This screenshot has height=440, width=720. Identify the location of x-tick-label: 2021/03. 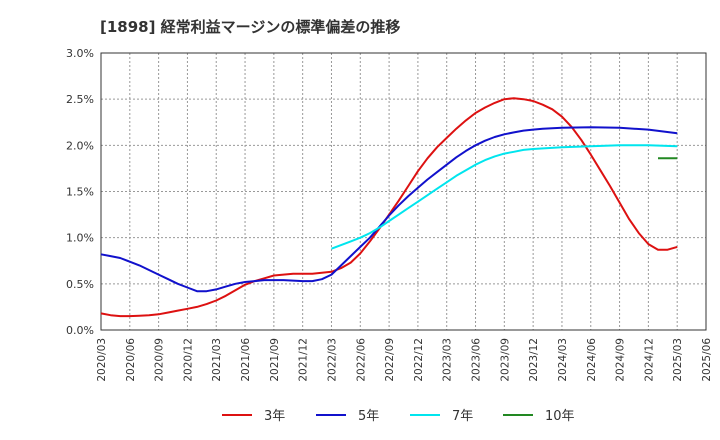
(217, 360).